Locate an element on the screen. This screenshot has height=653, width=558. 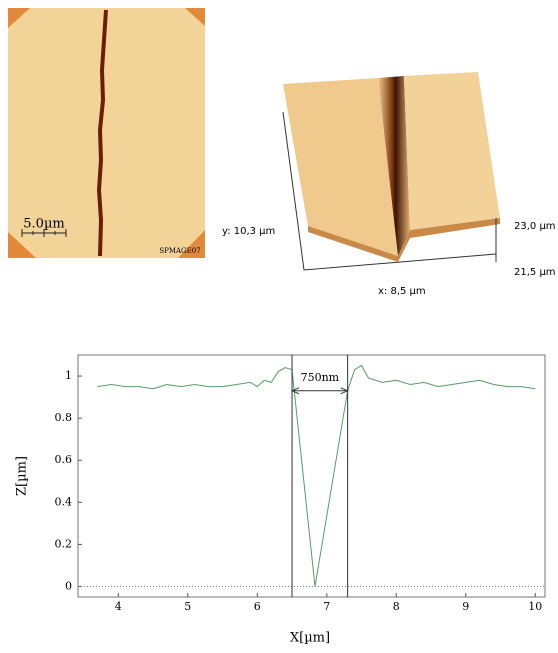
x-tick-label: 9 is located at coordinates (465, 606).